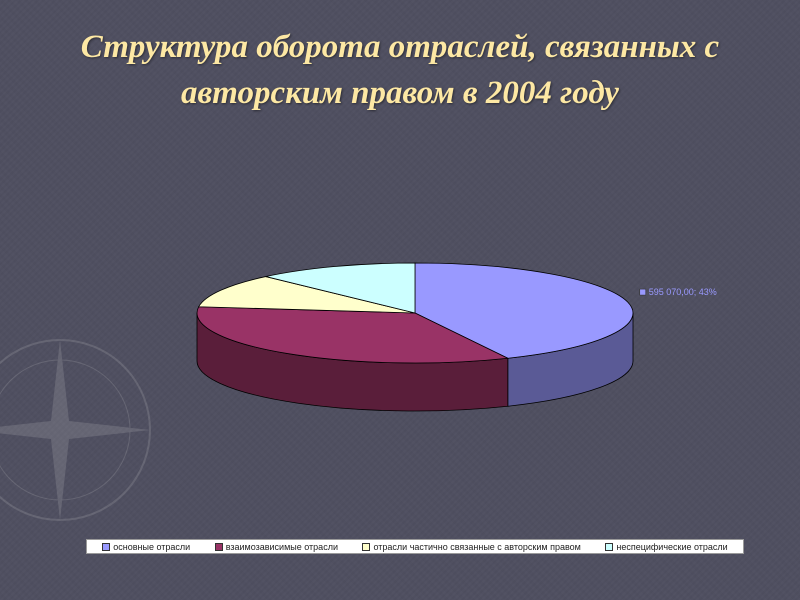  What do you see at coordinates (281, 546) in the screenshot?
I see `legend-label-1: взаимозависимые отрасли` at bounding box center [281, 546].